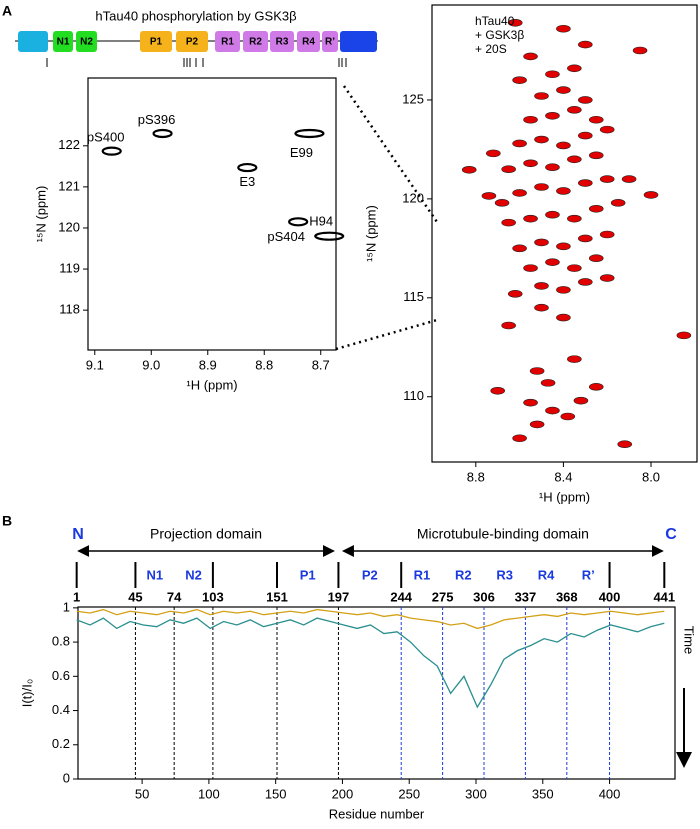 Image resolution: width=700 pixels, height=829 pixels. What do you see at coordinates (206, 534) in the screenshot?
I see `region-label: Projection domain` at bounding box center [206, 534].